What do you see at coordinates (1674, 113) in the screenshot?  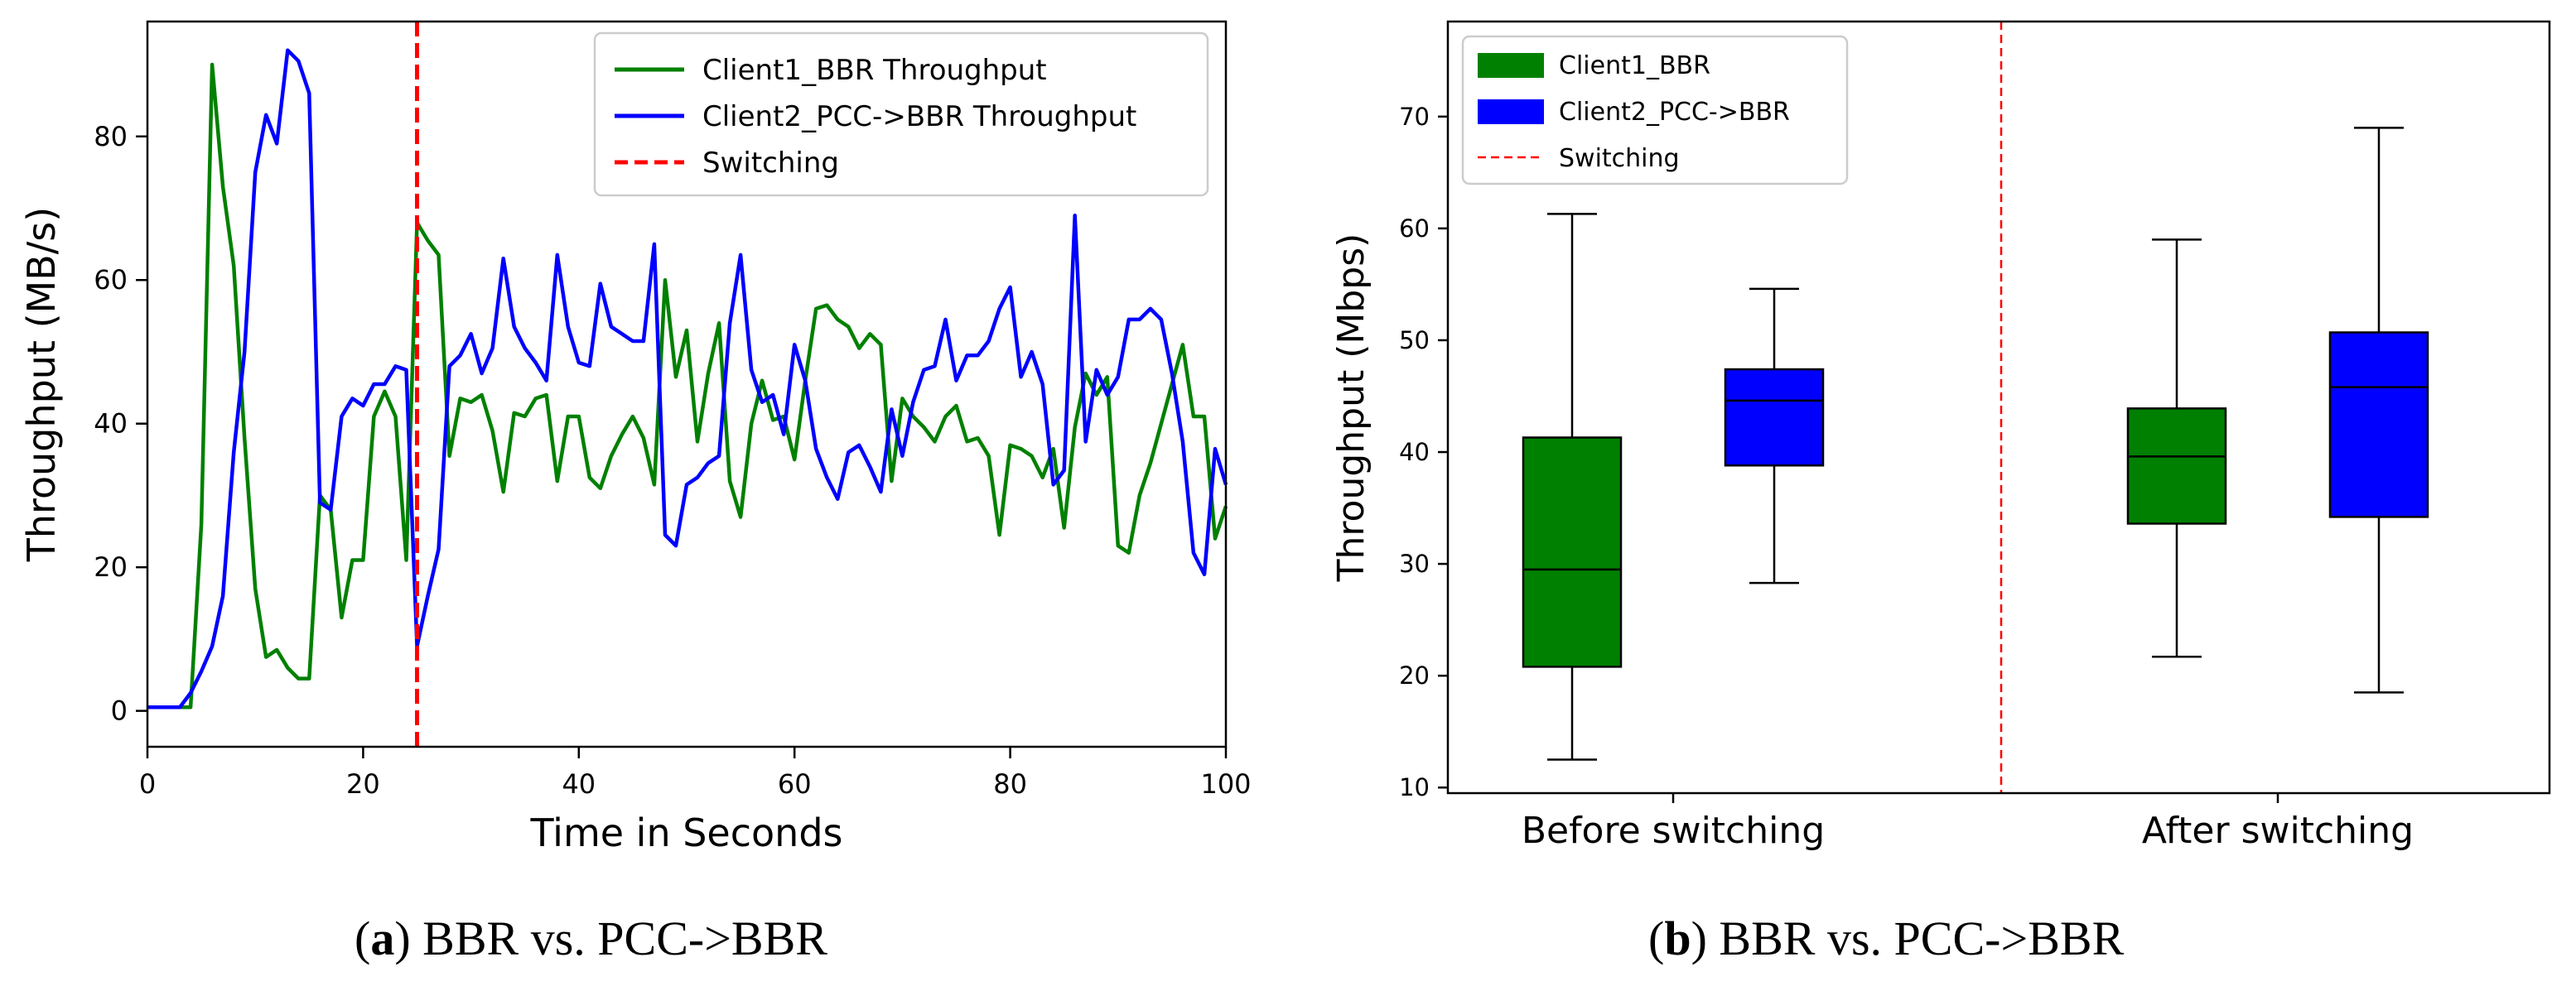 I see `legend-b-label-2: Client2_PCC->BBR` at bounding box center [1674, 113].